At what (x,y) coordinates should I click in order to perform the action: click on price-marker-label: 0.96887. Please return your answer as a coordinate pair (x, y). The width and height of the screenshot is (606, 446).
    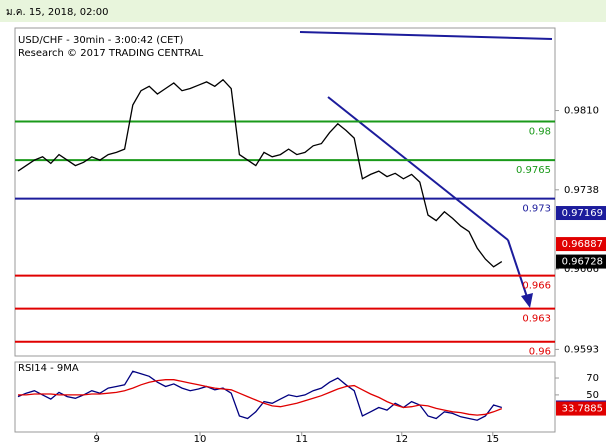
    Looking at the image, I should click on (582, 244).